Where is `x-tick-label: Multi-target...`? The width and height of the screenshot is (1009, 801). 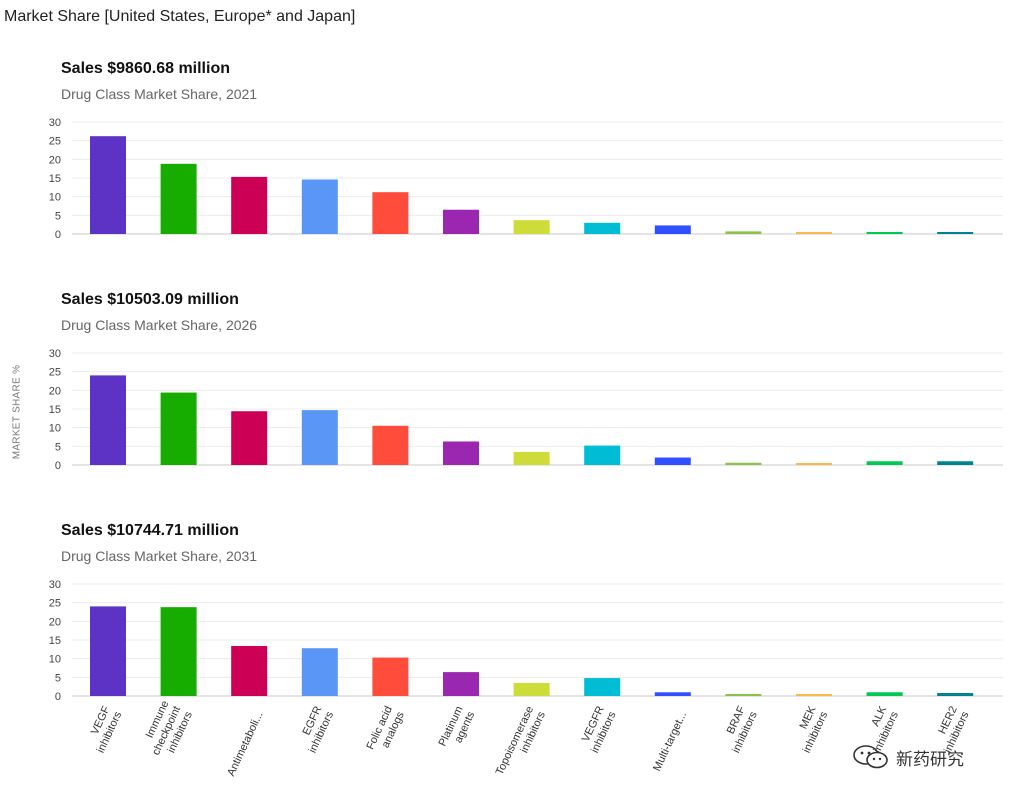
x-tick-label: Multi-target... is located at coordinates (670, 741).